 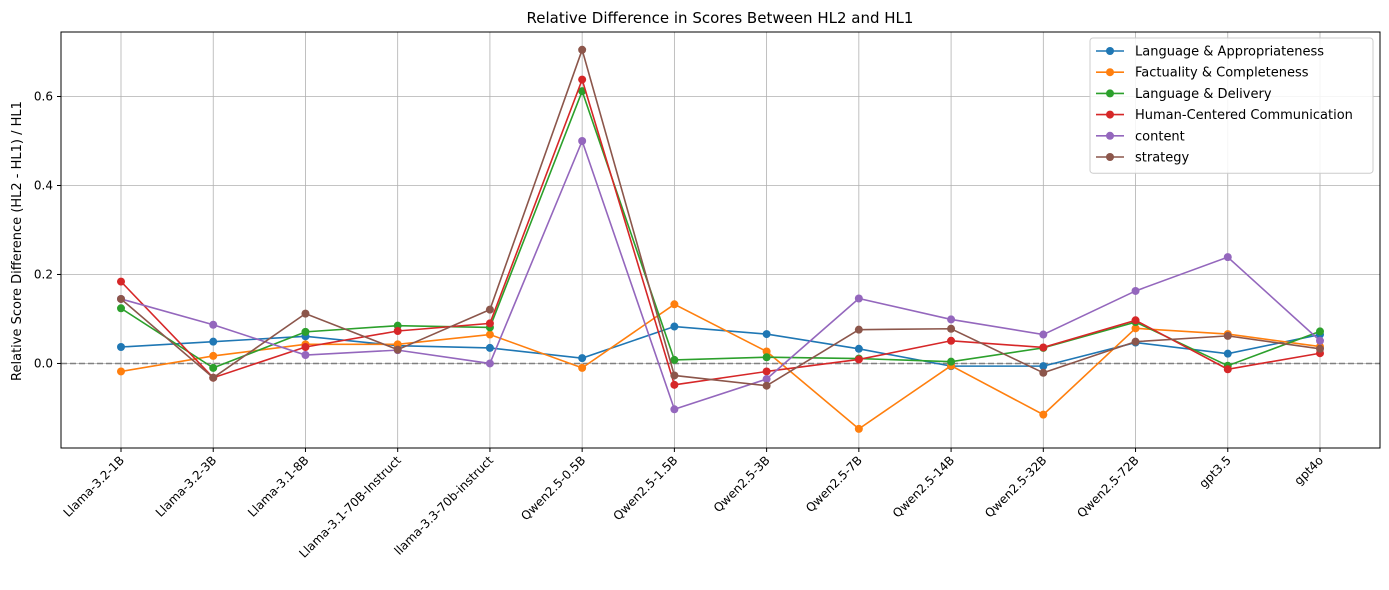 I want to click on x-tick-label: Llama-3.2-3B, so click(x=186, y=486).